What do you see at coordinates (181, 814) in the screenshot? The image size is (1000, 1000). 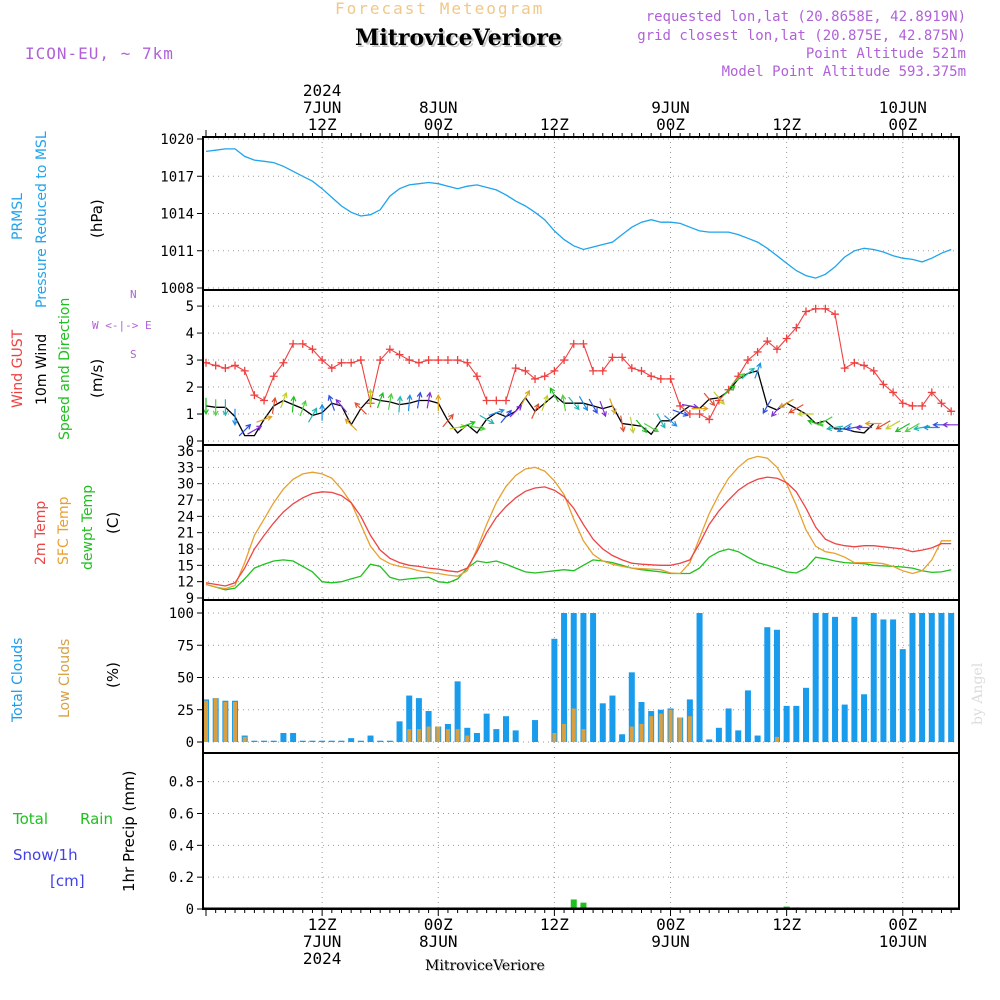 I see `y-tick-label: 0.6` at bounding box center [181, 814].